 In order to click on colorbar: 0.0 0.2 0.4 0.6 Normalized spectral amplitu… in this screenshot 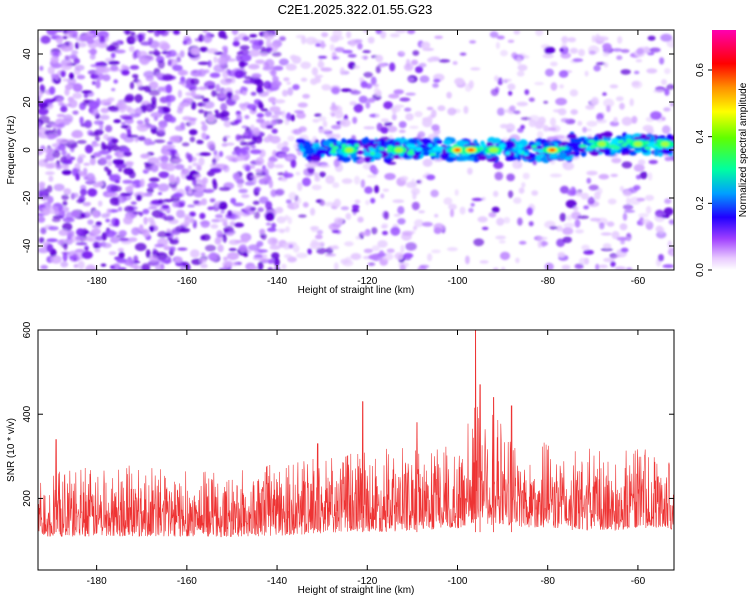, I will do `click(722, 153)`.